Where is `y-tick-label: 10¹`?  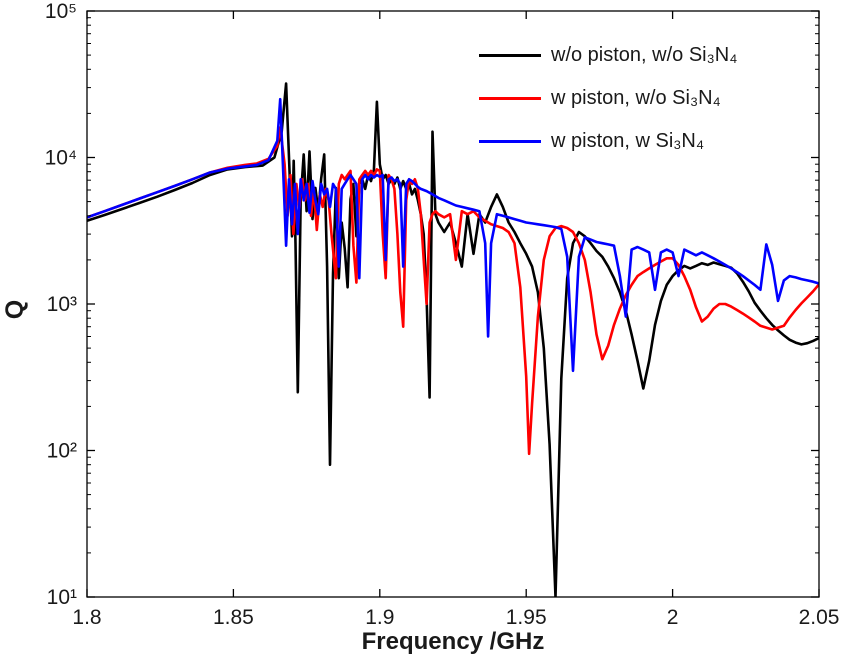
y-tick-label: 10¹ is located at coordinates (62, 597).